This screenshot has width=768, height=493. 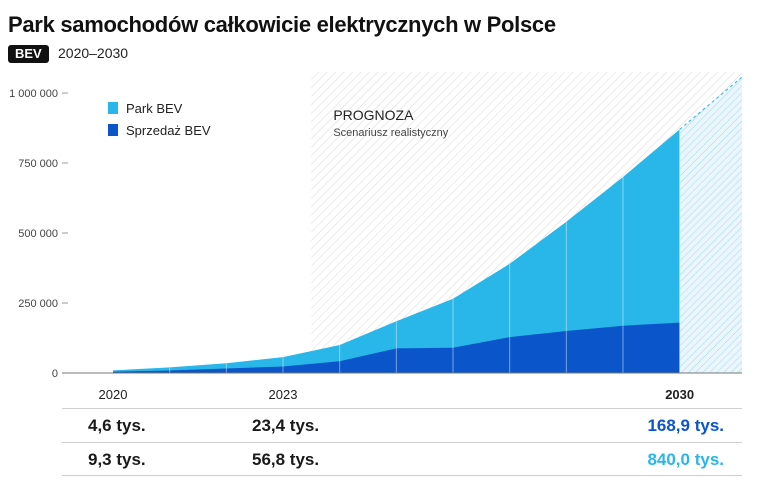 What do you see at coordinates (286, 425) in the screenshot?
I see `sales-2023-value: 23,4 tys.` at bounding box center [286, 425].